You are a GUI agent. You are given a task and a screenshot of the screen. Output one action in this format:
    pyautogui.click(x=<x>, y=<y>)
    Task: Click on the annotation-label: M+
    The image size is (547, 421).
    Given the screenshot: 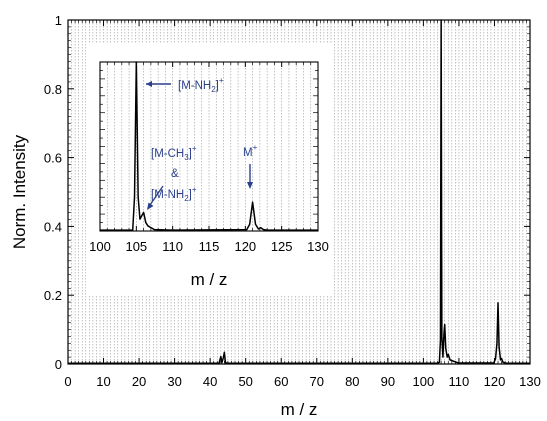 What is the action you would take?
    pyautogui.click(x=250, y=151)
    